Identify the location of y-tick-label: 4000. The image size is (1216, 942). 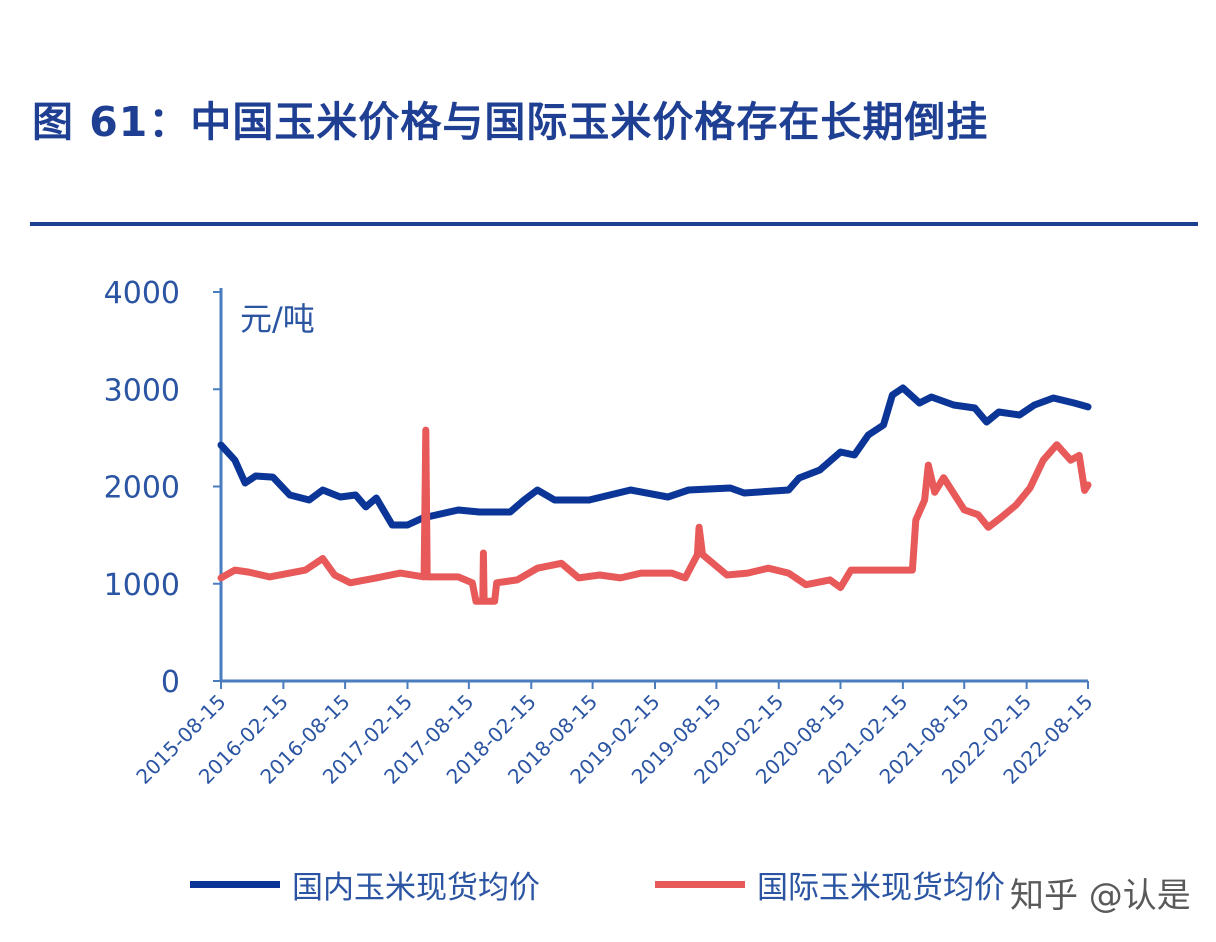
(142, 293).